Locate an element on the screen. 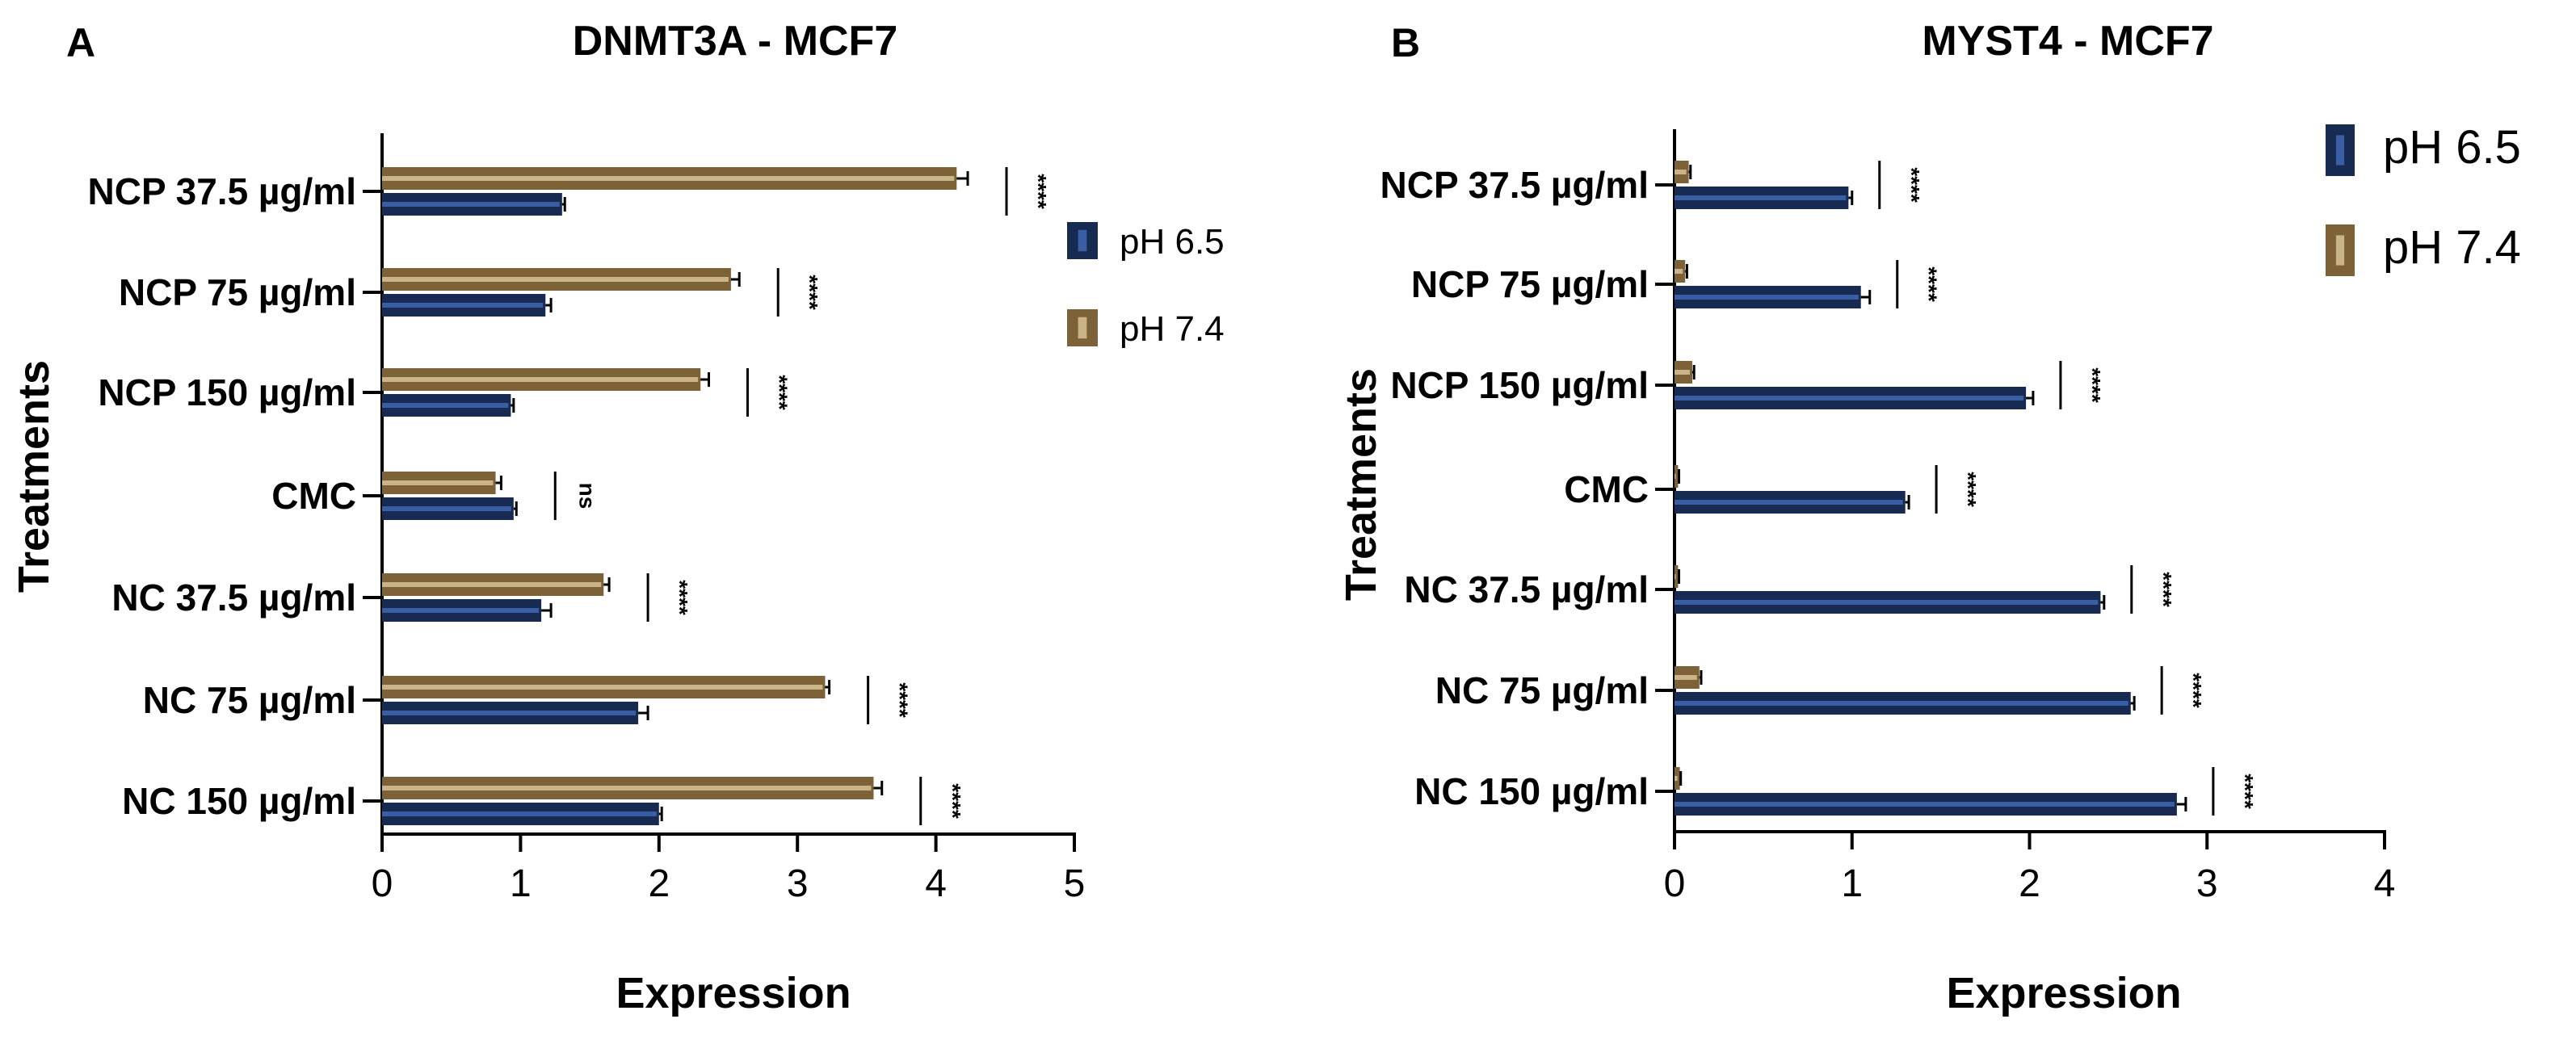  panel-a-title: DNMT3A - MCF7 is located at coordinates (735, 41).